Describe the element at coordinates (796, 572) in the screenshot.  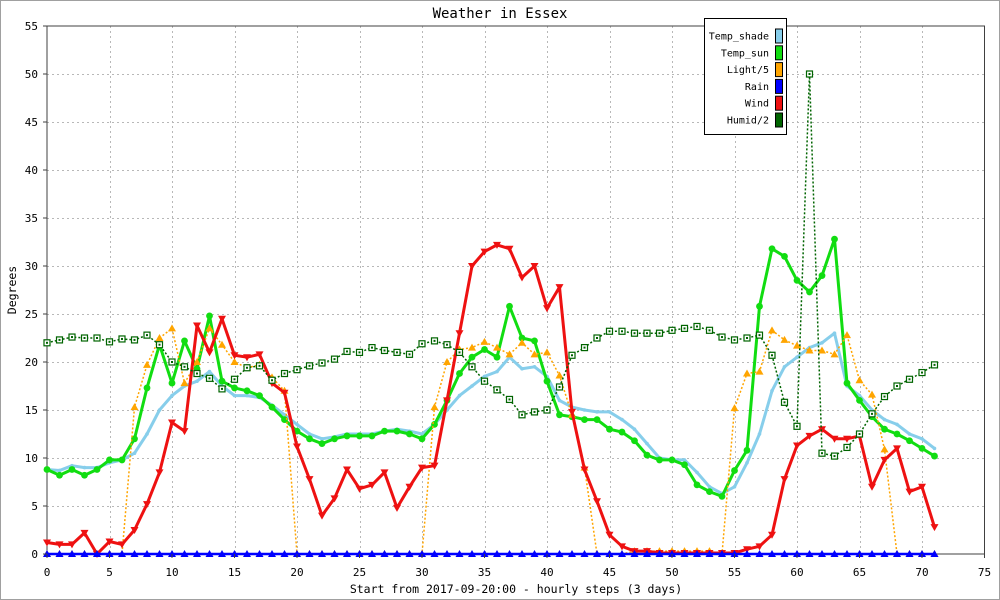
I see `x-tick-label: 60` at that location.